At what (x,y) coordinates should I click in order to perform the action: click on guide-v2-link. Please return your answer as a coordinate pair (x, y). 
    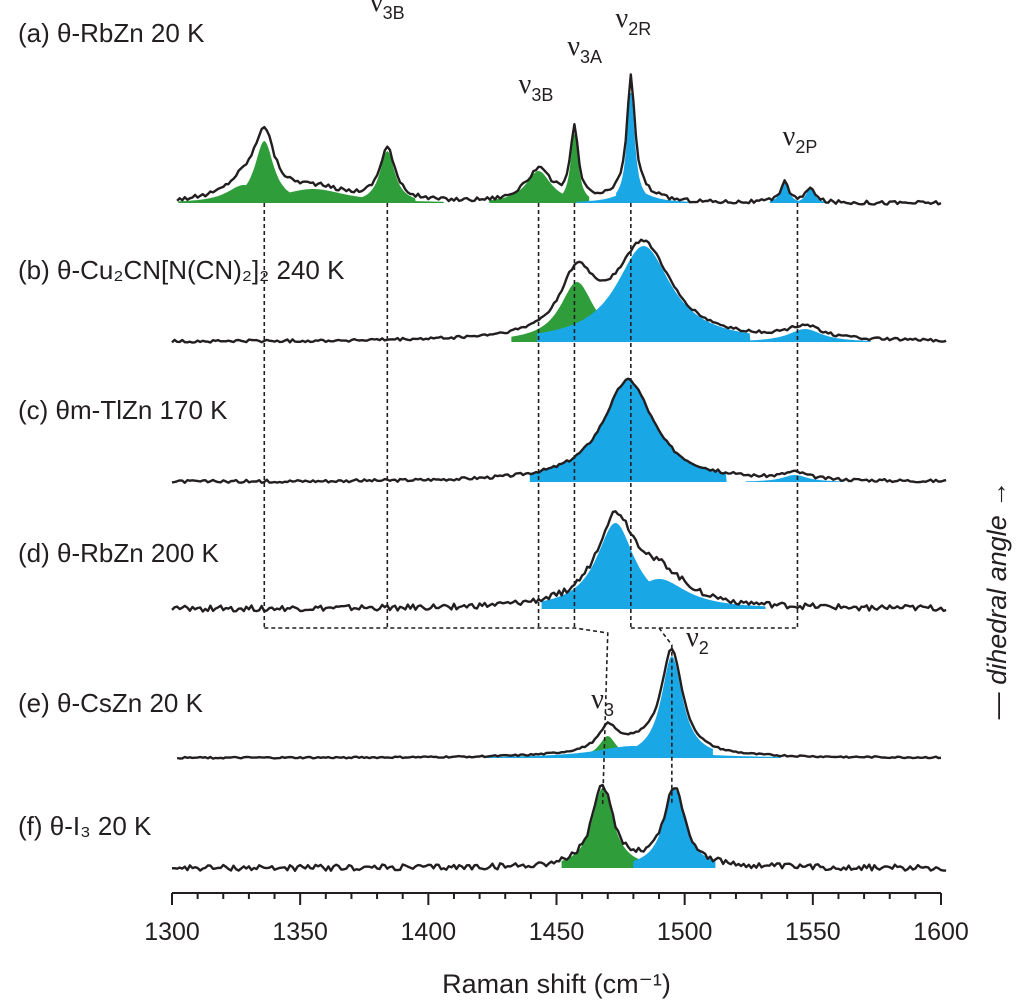
    Looking at the image, I should click on (714, 716).